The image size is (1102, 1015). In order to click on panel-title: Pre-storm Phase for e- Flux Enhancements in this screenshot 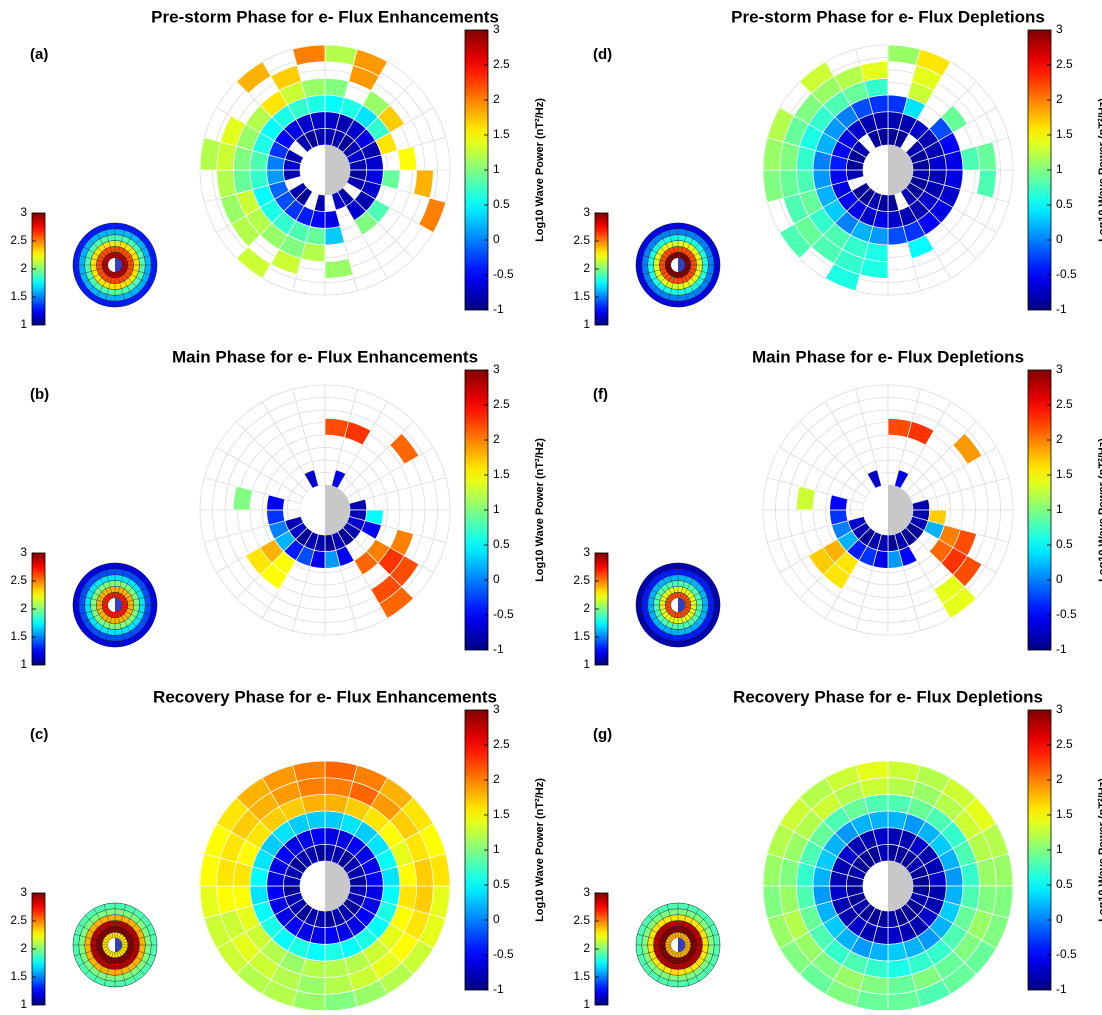, I will do `click(325, 16)`.